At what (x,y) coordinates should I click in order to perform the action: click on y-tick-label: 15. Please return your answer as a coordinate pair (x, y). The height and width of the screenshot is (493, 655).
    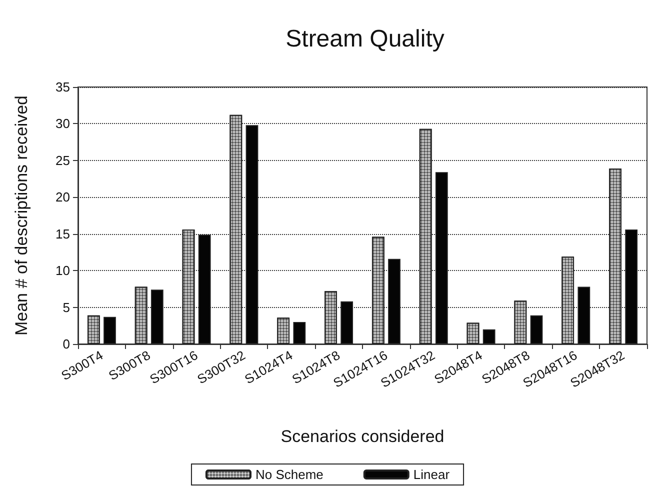
    Looking at the image, I should click on (63, 234).